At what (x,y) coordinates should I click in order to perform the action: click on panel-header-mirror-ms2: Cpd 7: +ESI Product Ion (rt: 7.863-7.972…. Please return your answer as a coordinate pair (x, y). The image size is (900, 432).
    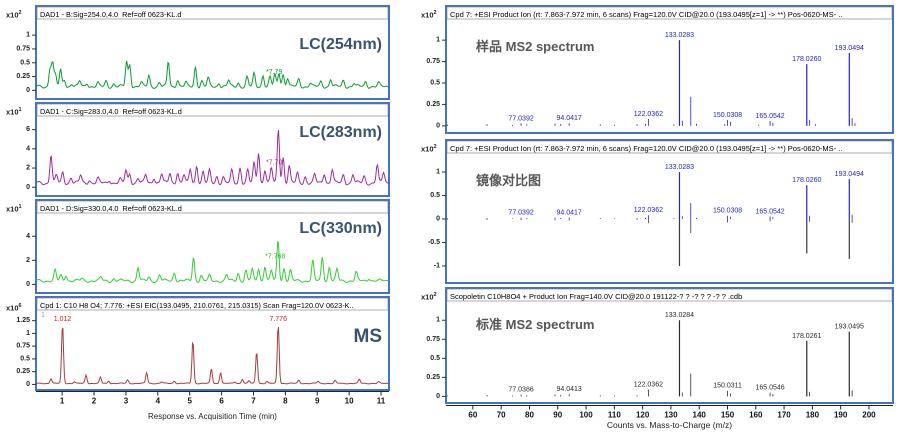
    Looking at the image, I should click on (646, 148).